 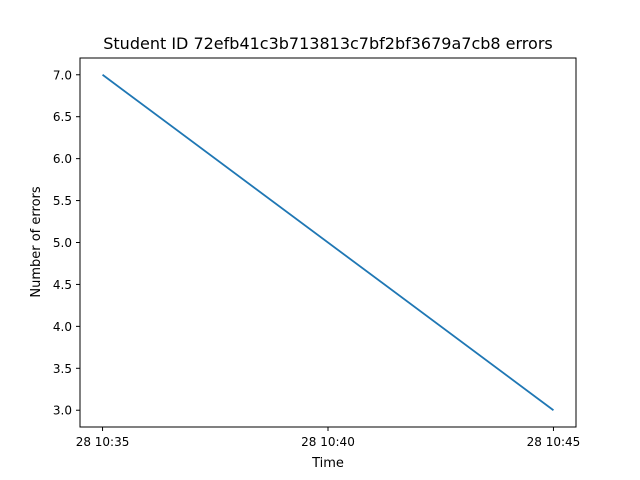 What do you see at coordinates (327, 463) in the screenshot?
I see `x-axis-label: Time` at bounding box center [327, 463].